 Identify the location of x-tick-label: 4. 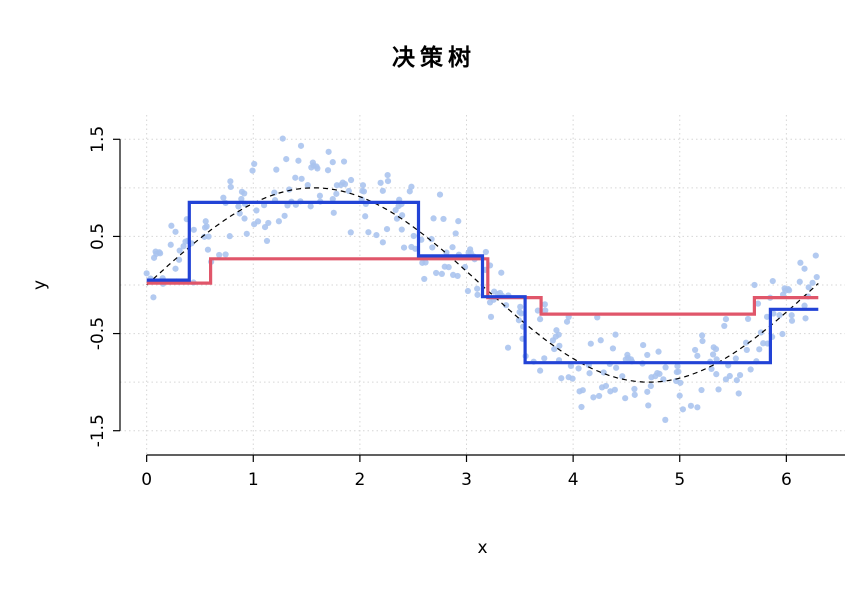
(573, 480).